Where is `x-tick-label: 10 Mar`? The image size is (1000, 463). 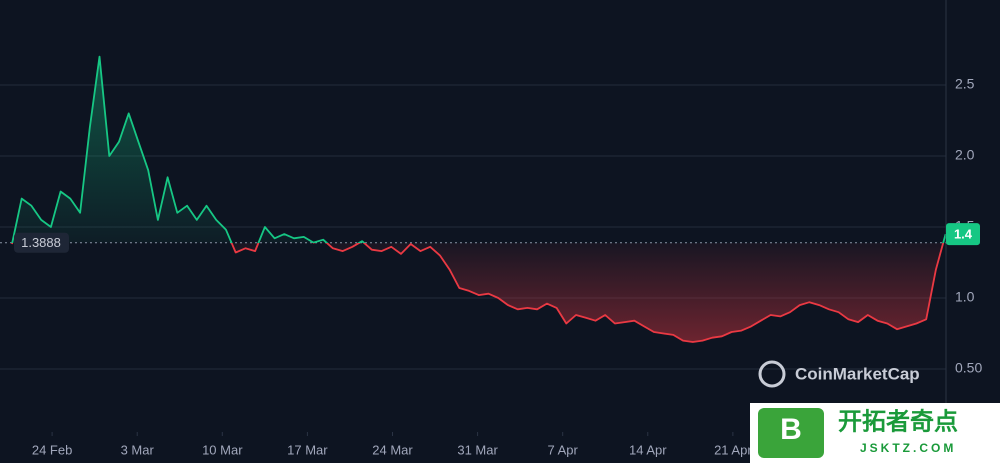 x-tick-label: 10 Mar is located at coordinates (222, 449).